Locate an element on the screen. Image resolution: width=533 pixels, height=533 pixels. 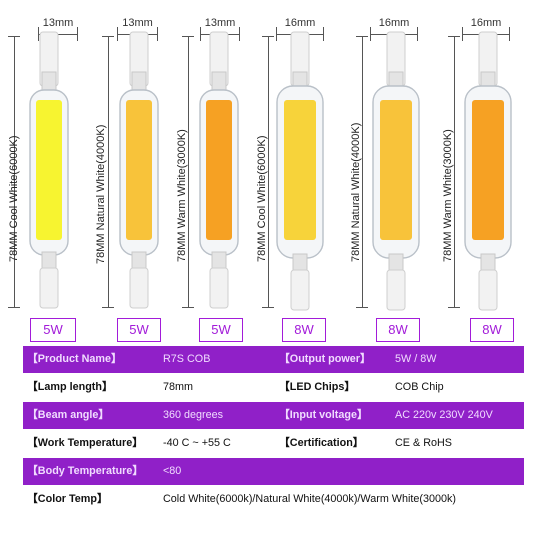
spec-row: 【Body Temperature】 <80 is located at coordinates (273, 471).